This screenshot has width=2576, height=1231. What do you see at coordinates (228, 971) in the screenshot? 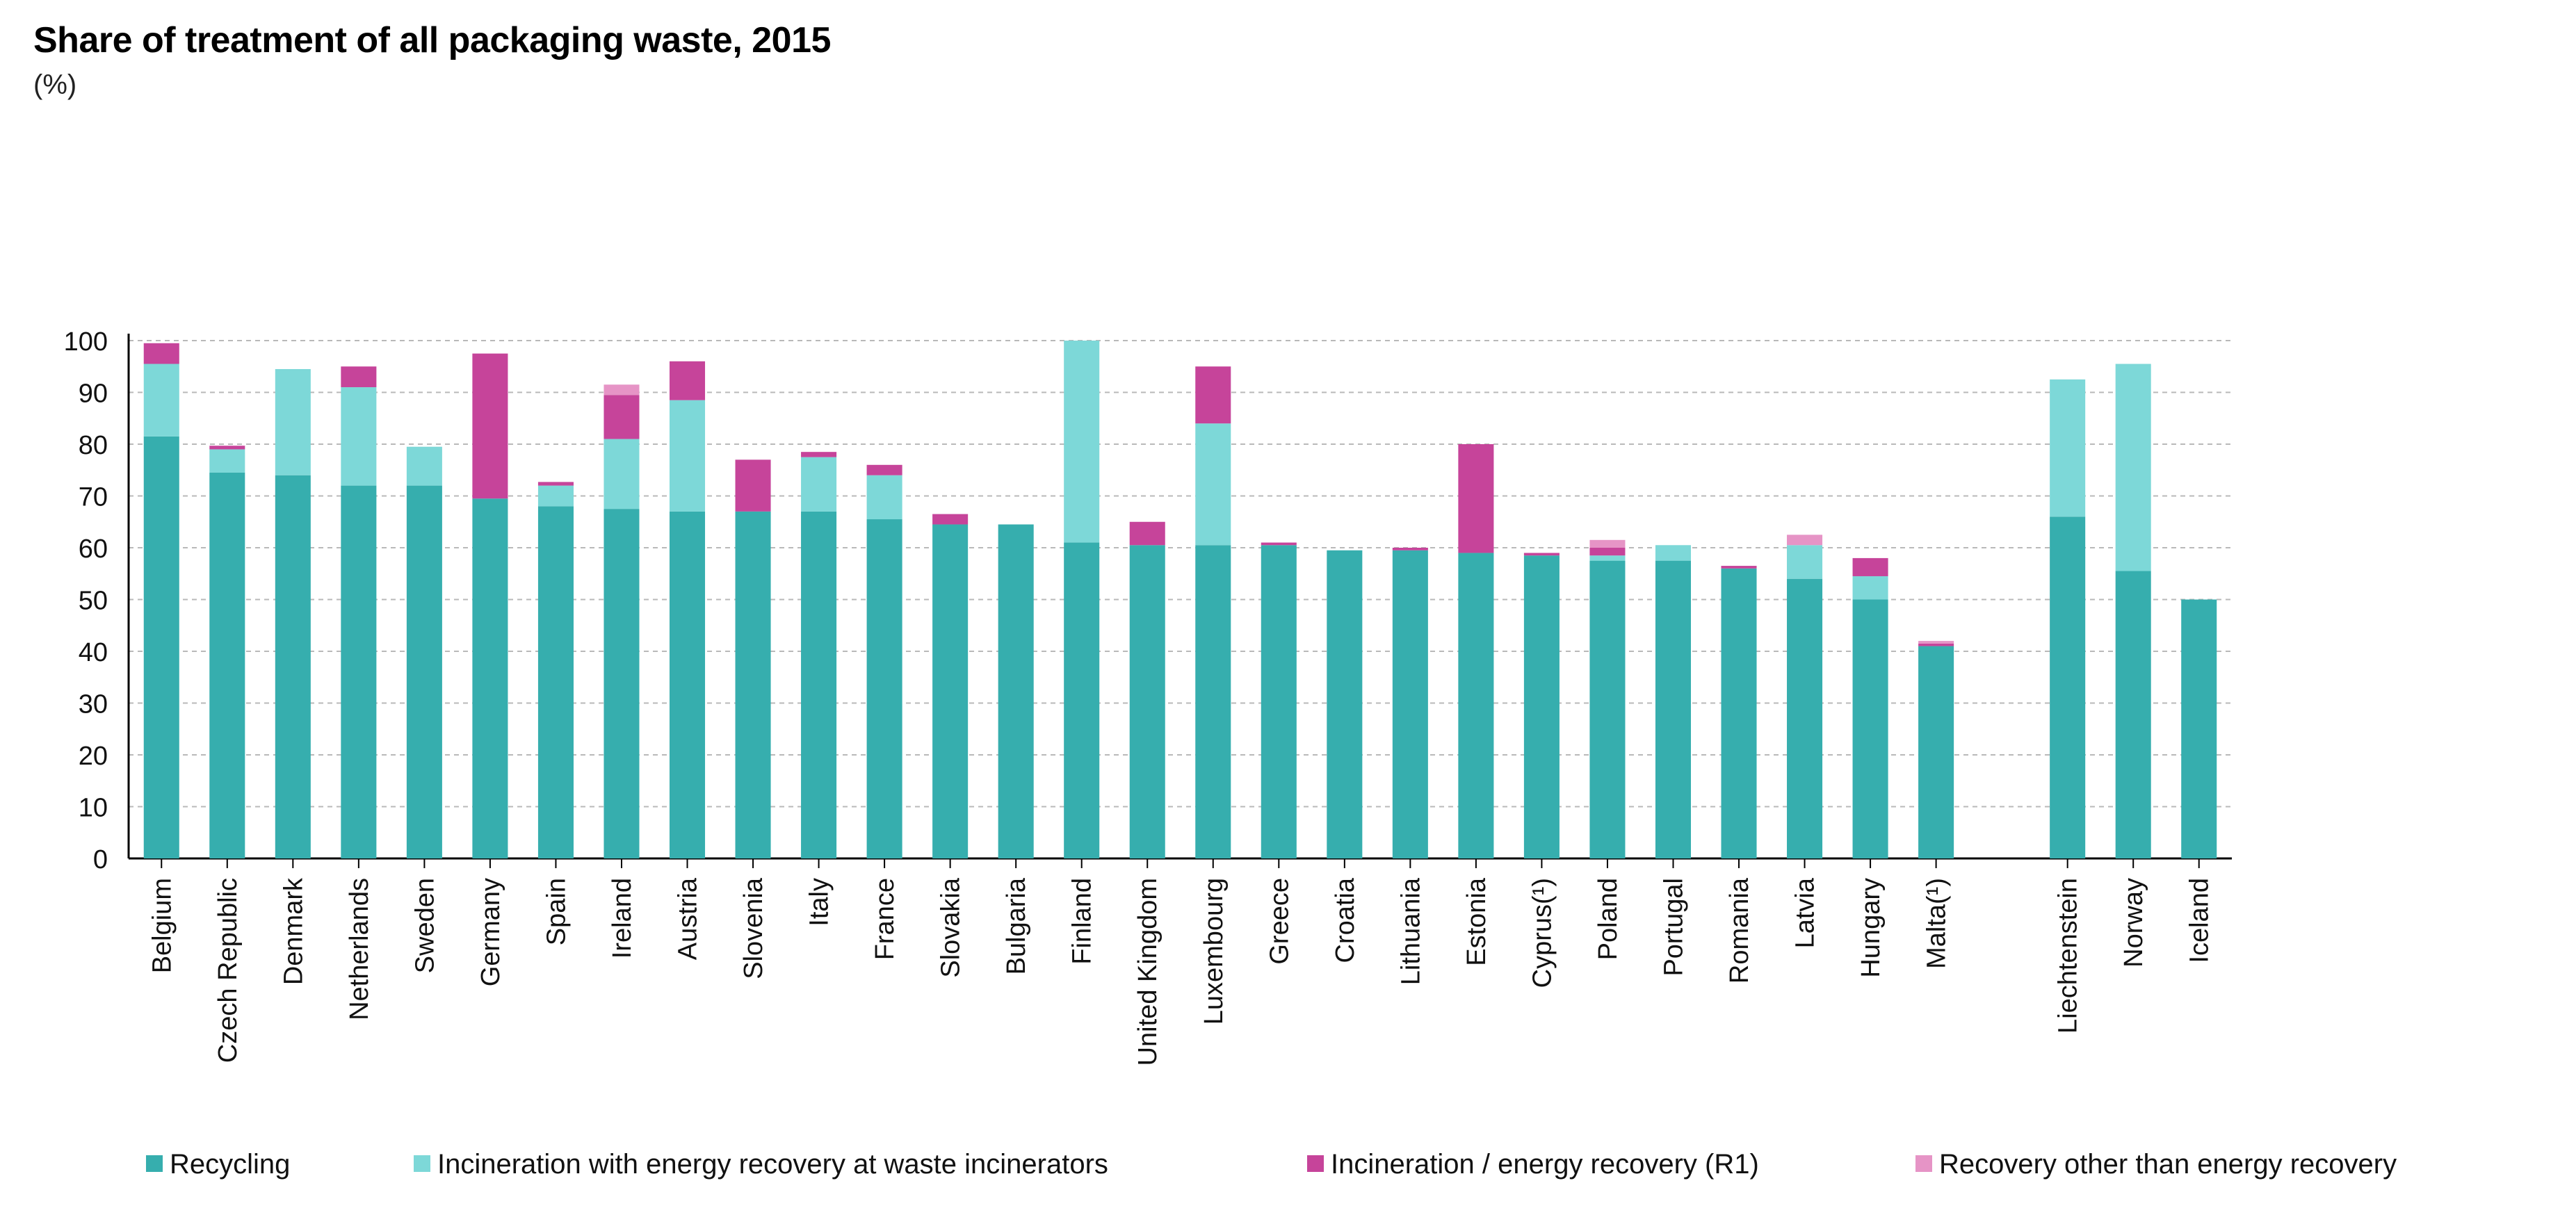
I see `x-tick-label: Czech Republic` at bounding box center [228, 971].